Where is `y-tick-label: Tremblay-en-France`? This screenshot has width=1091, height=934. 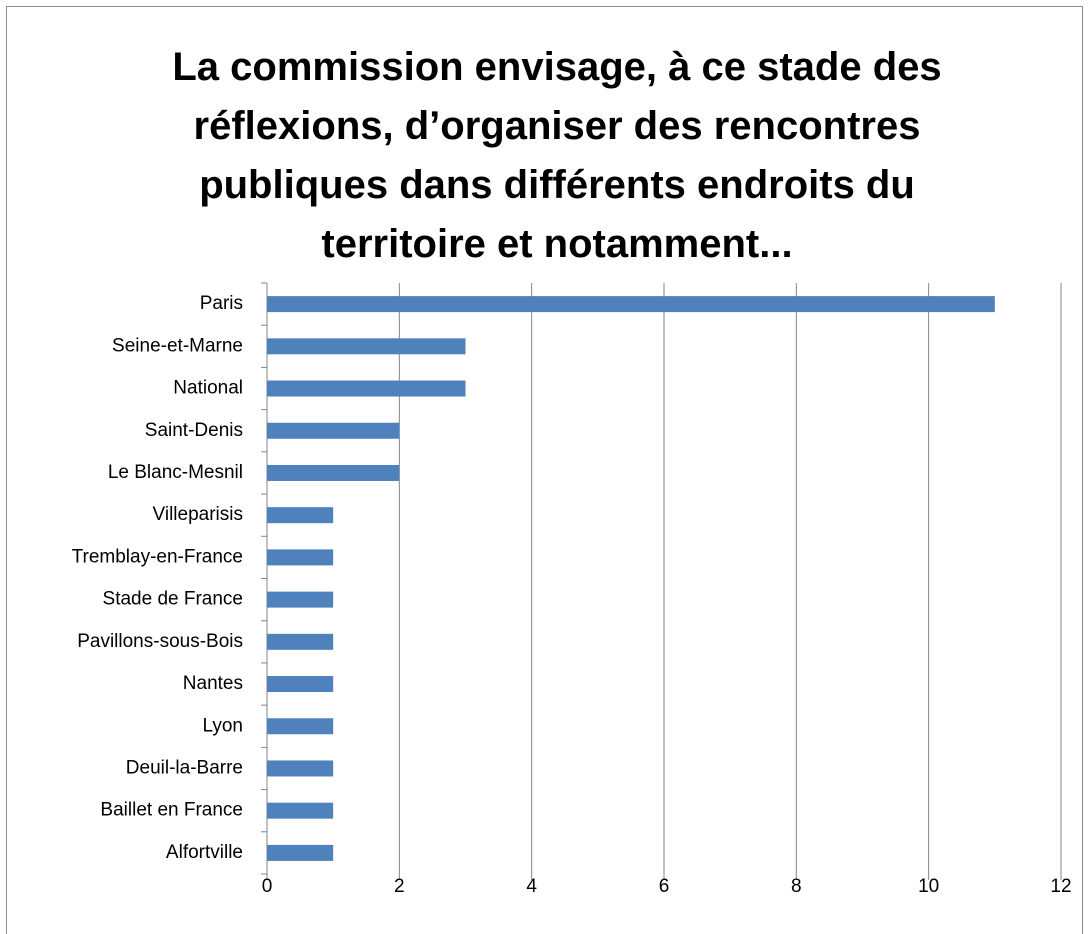
y-tick-label: Tremblay-en-France is located at coordinates (157, 556).